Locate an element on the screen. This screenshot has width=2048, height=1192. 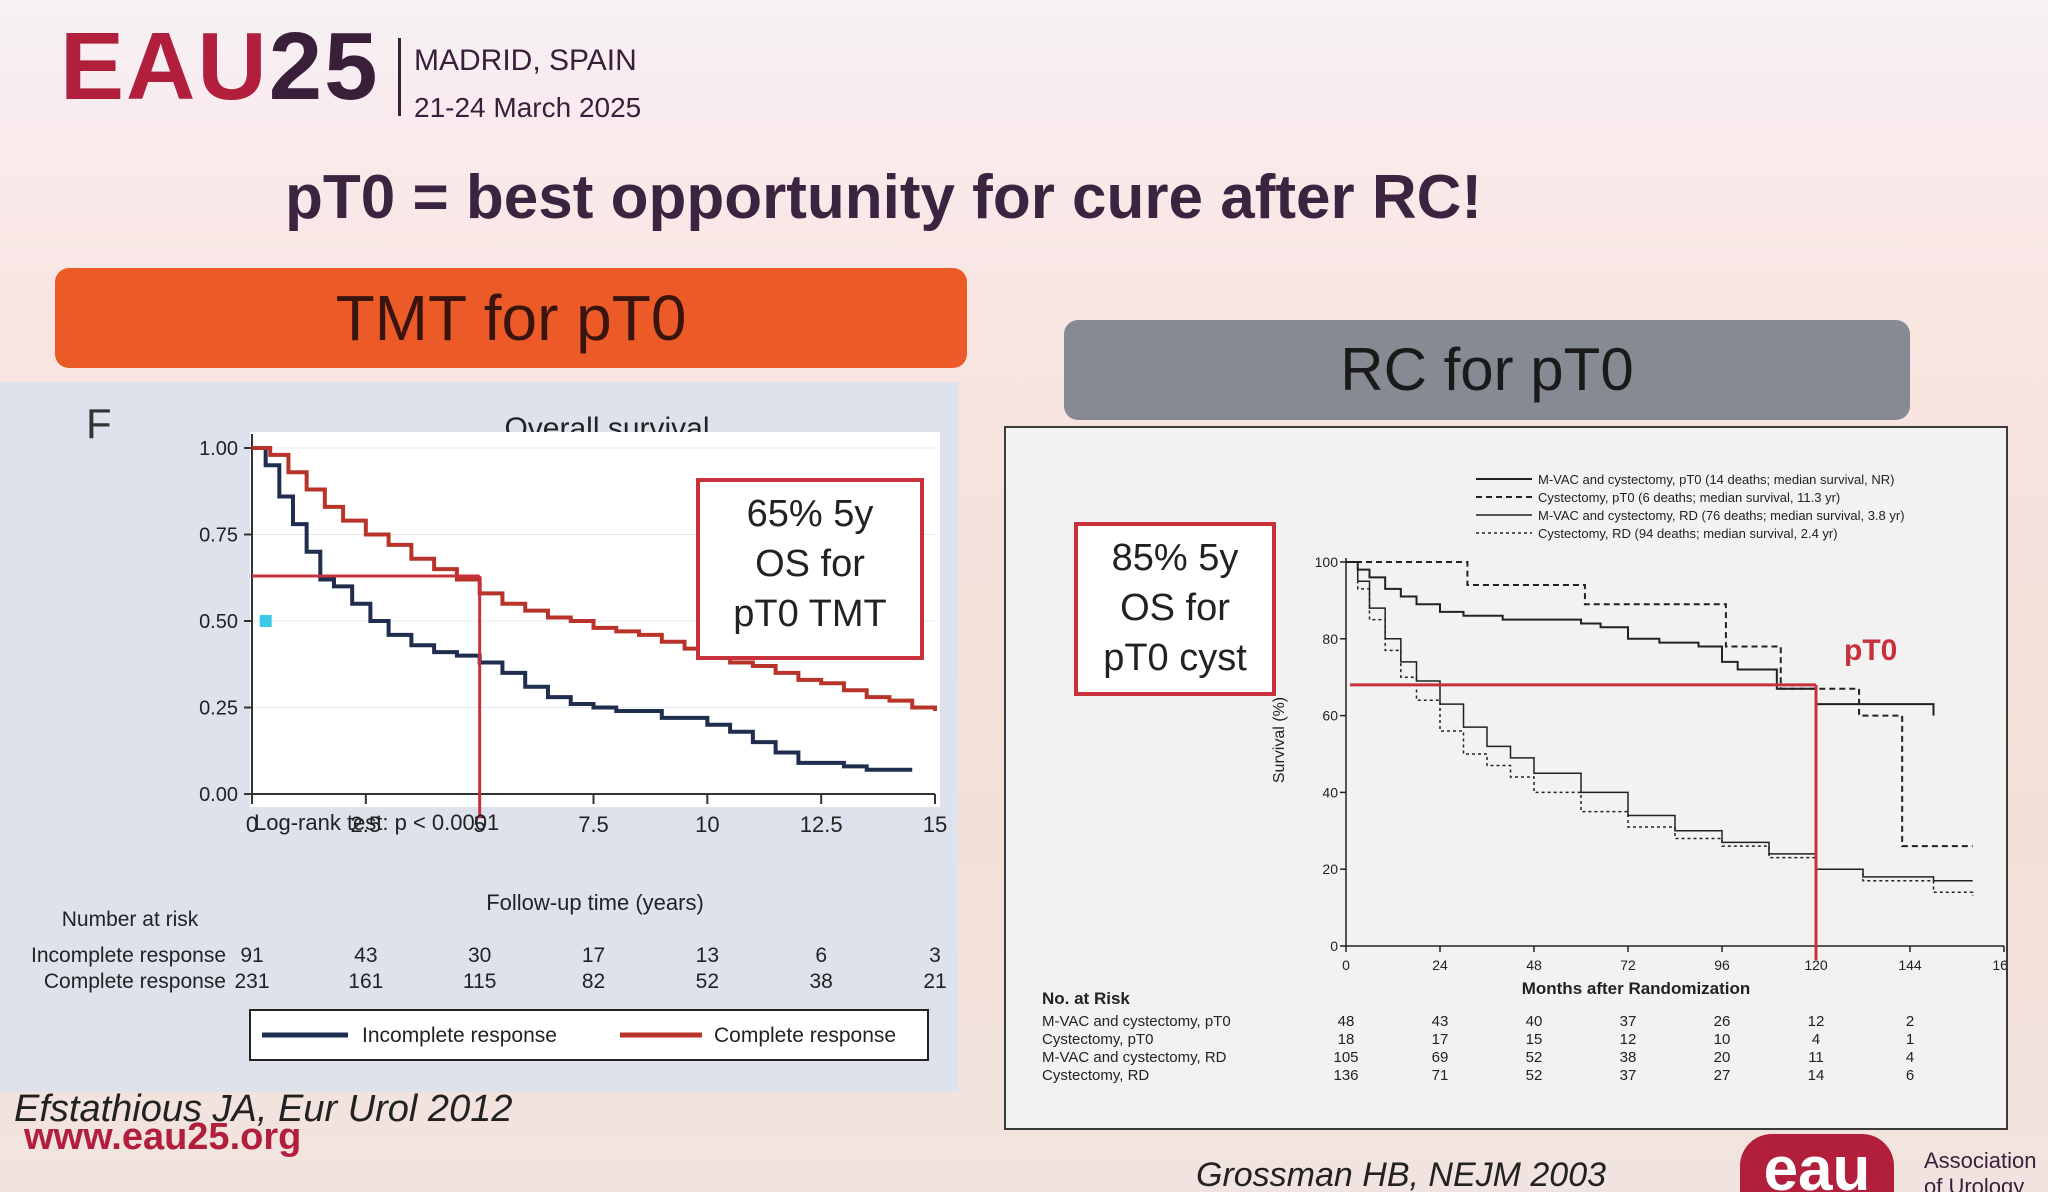
logrank-text: Log-rank test: p < 0.0001 is located at coordinates (376, 822).